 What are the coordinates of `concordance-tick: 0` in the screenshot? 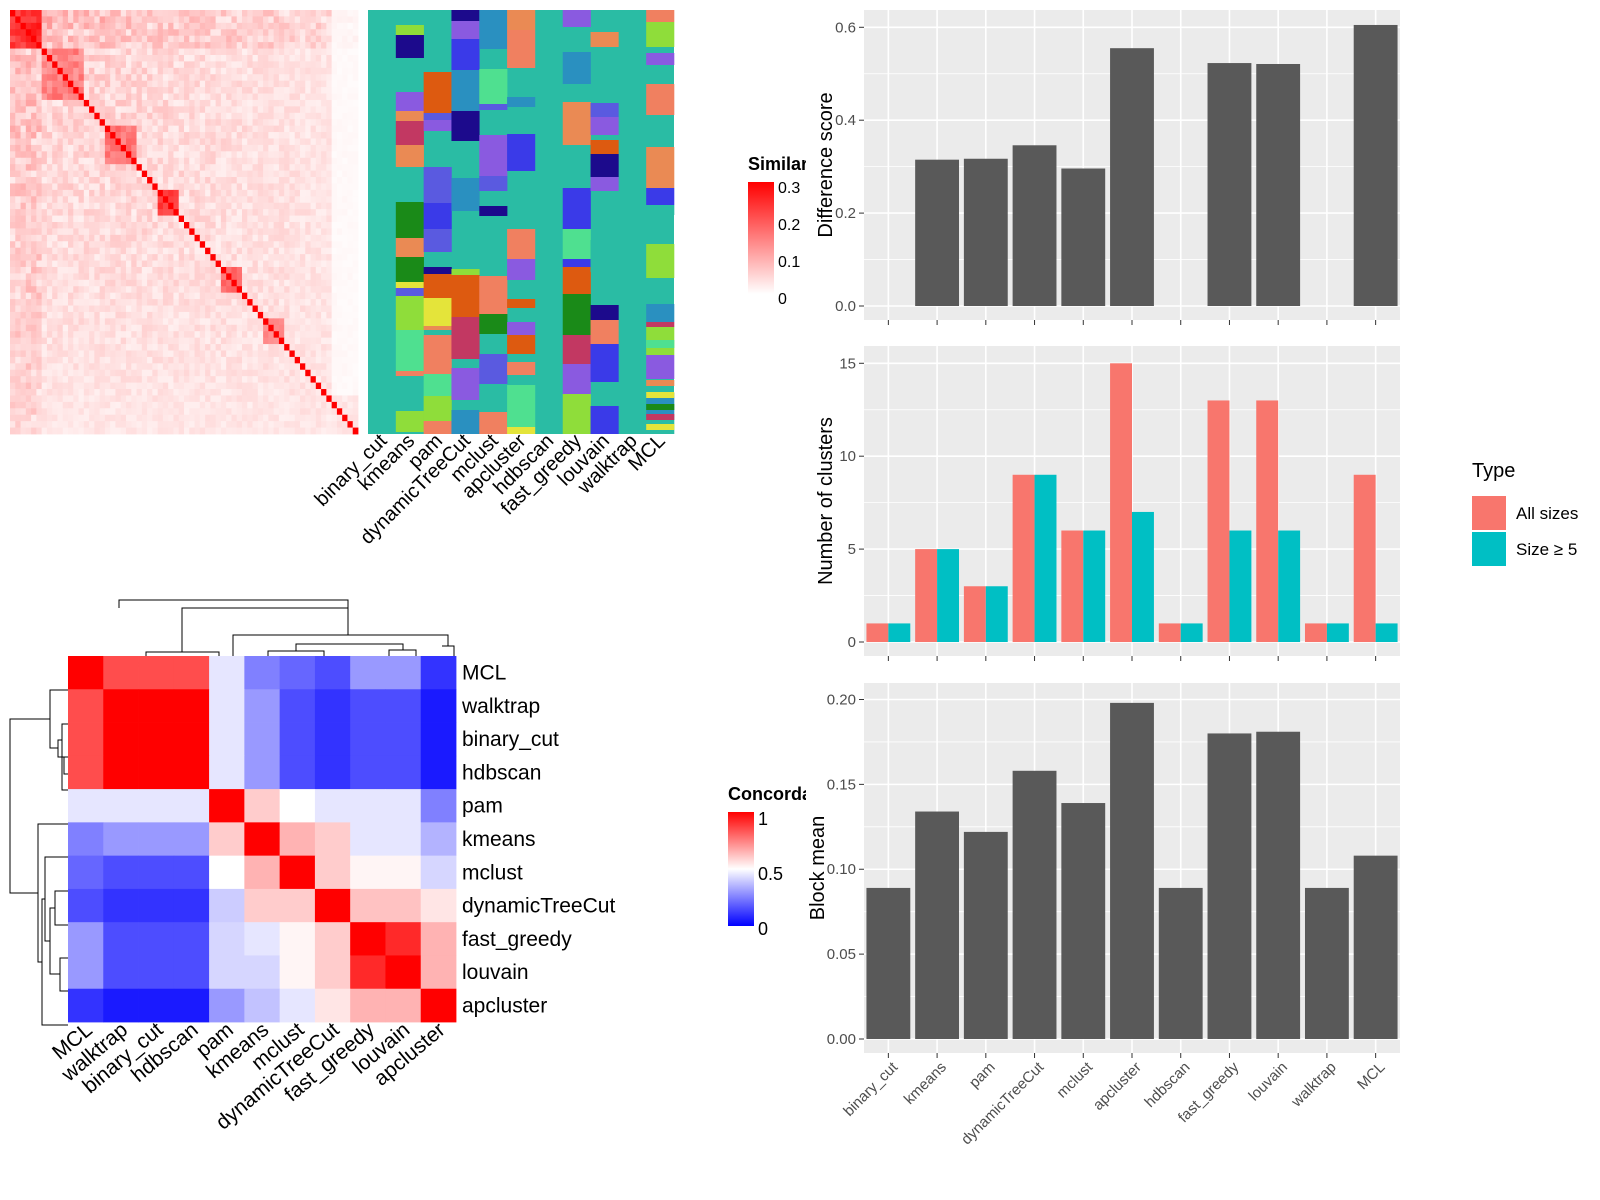 It's located at (763, 929).